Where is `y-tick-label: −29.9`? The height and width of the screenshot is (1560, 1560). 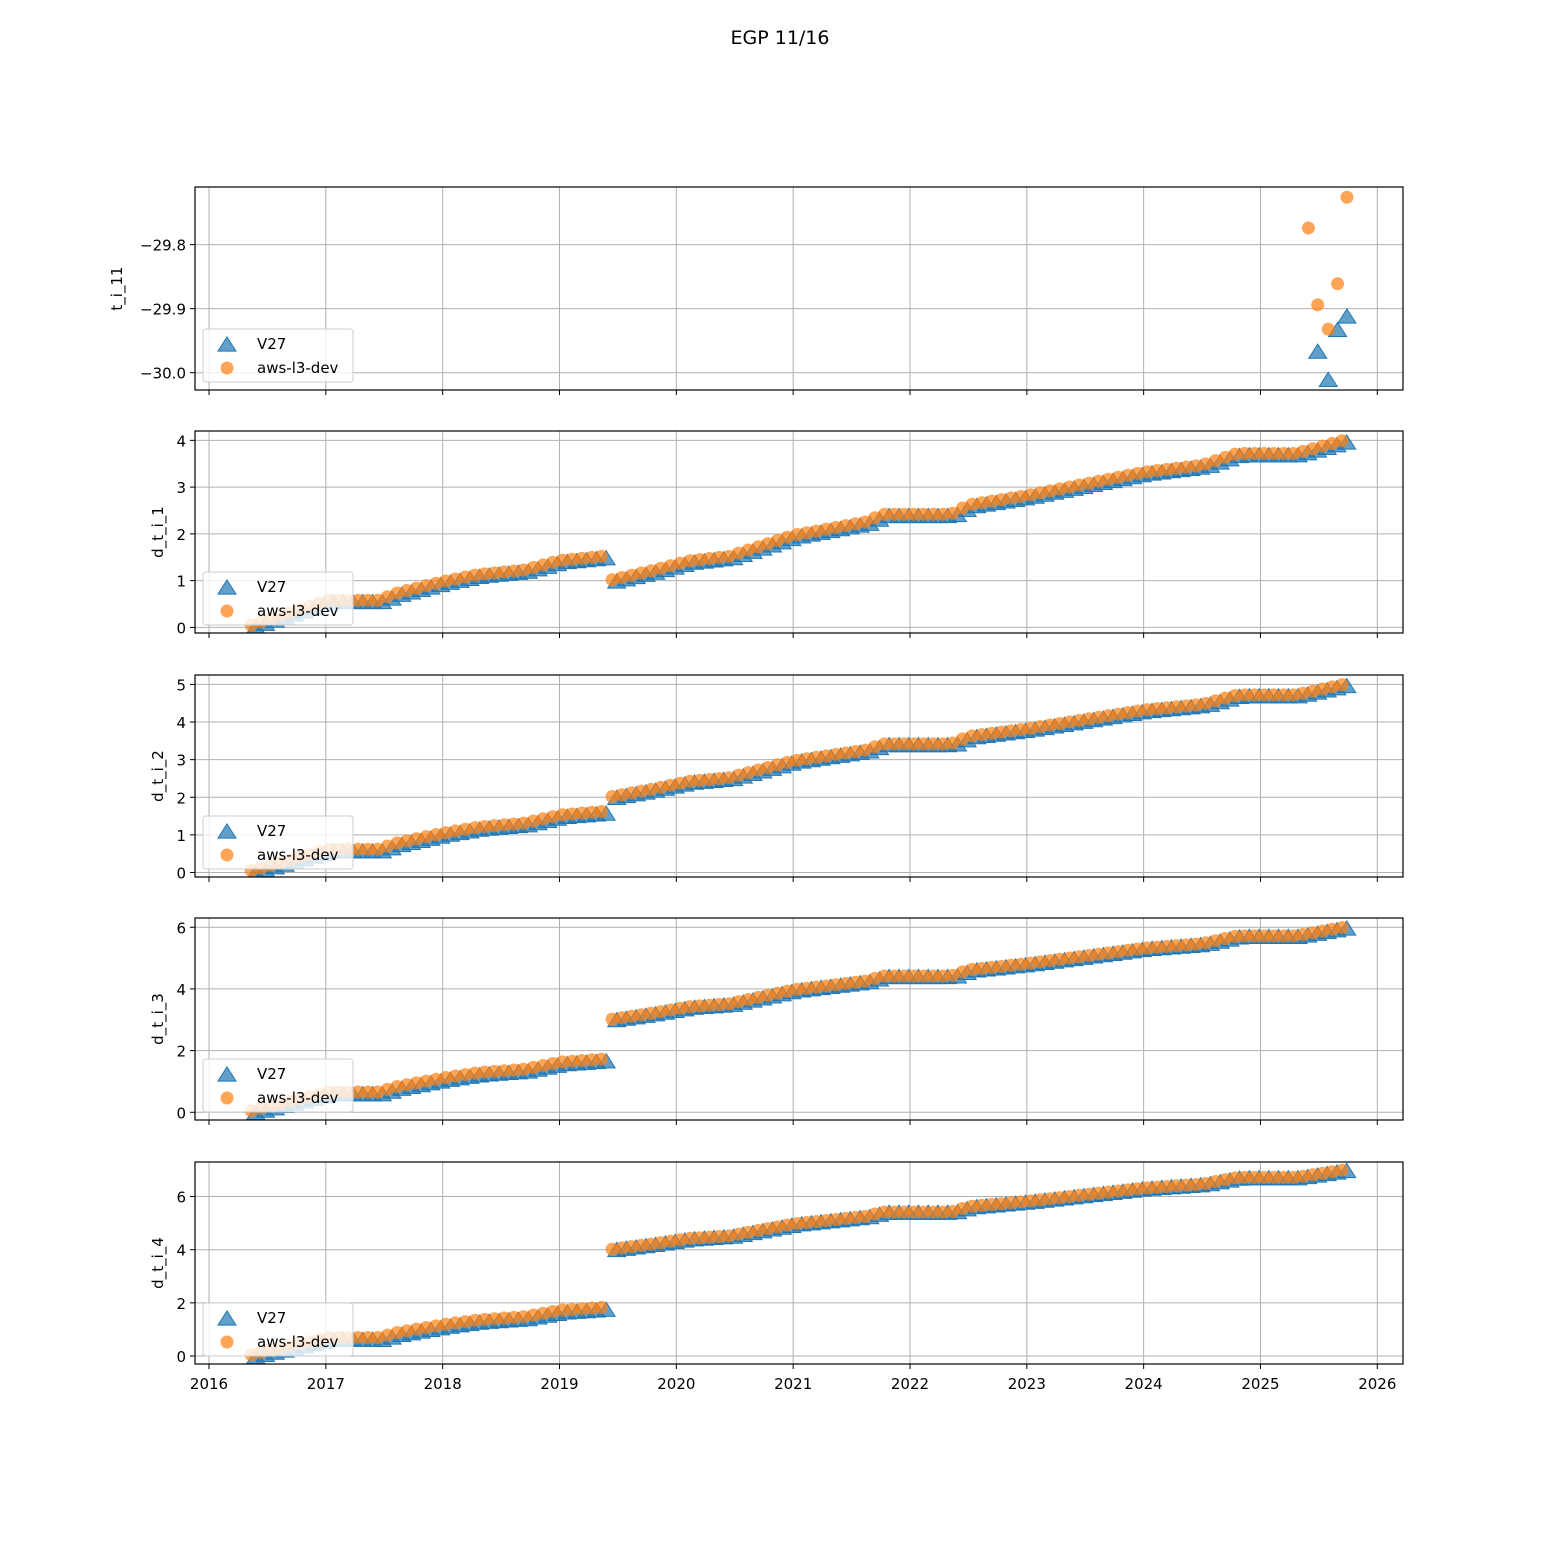 y-tick-label: −29.9 is located at coordinates (163, 310).